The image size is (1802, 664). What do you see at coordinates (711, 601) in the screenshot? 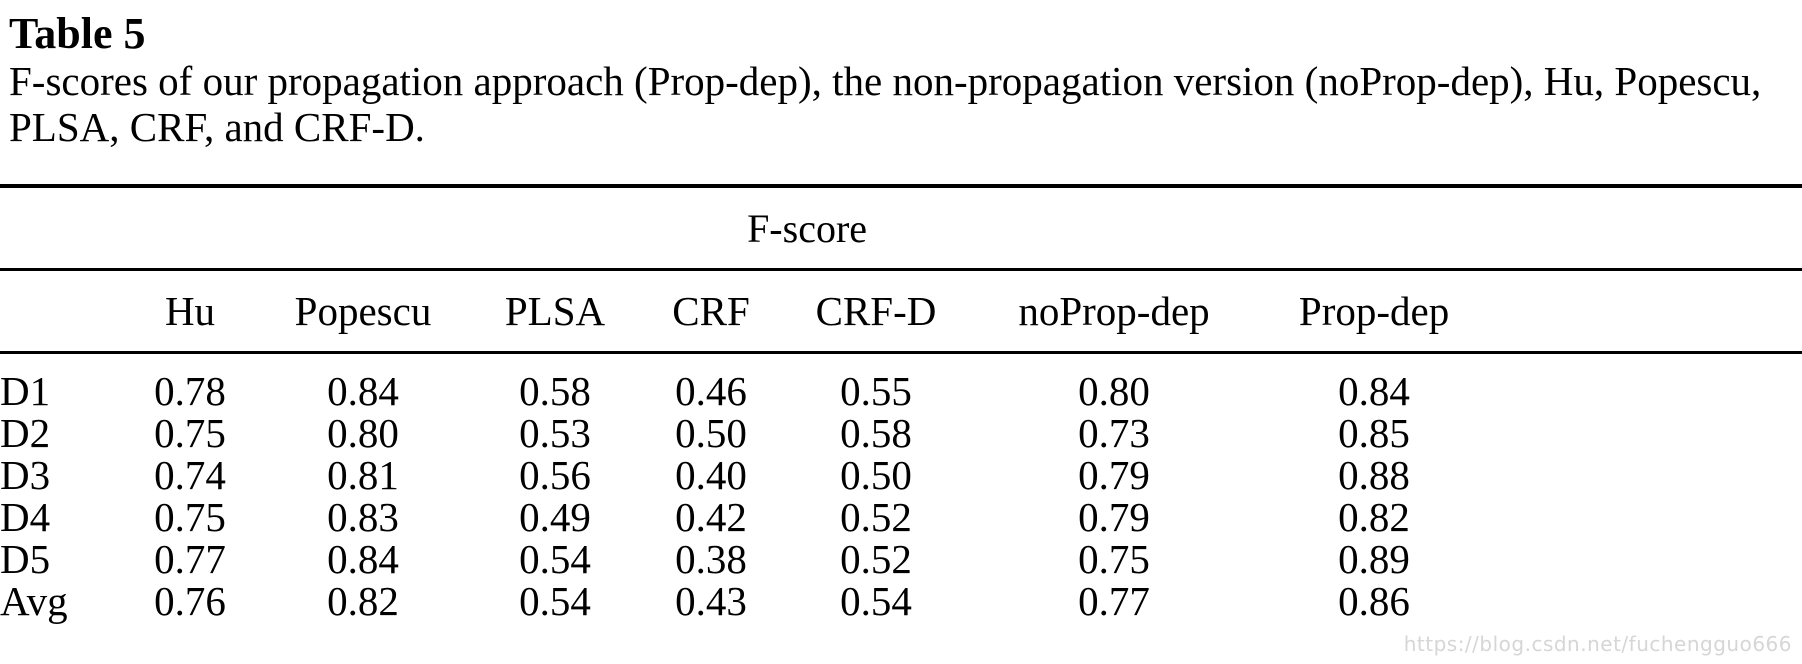
I see `data-cell: 0.43` at bounding box center [711, 601].